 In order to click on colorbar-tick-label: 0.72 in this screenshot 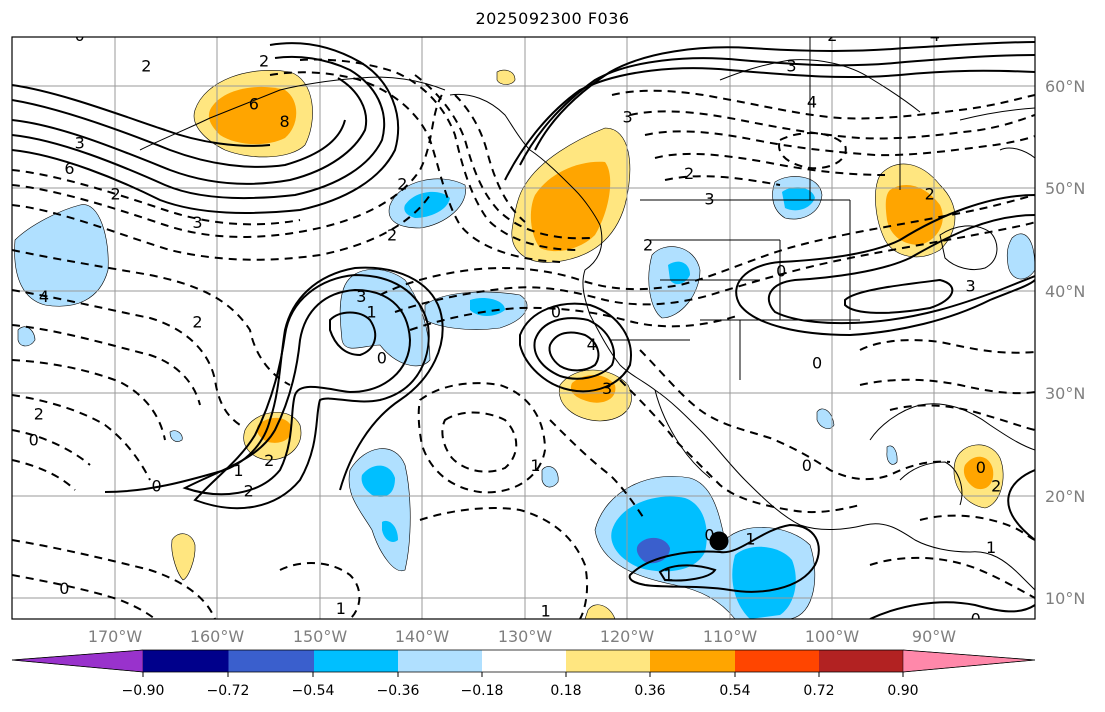, I will do `click(819, 691)`.